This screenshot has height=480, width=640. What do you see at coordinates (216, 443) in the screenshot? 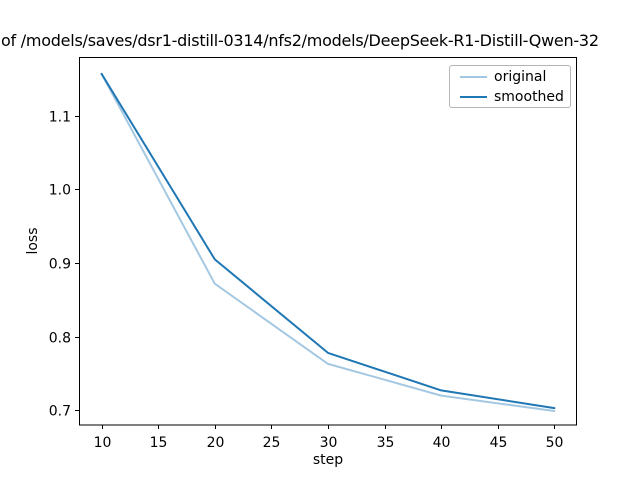
I see `x-tick-label: 20` at bounding box center [216, 443].